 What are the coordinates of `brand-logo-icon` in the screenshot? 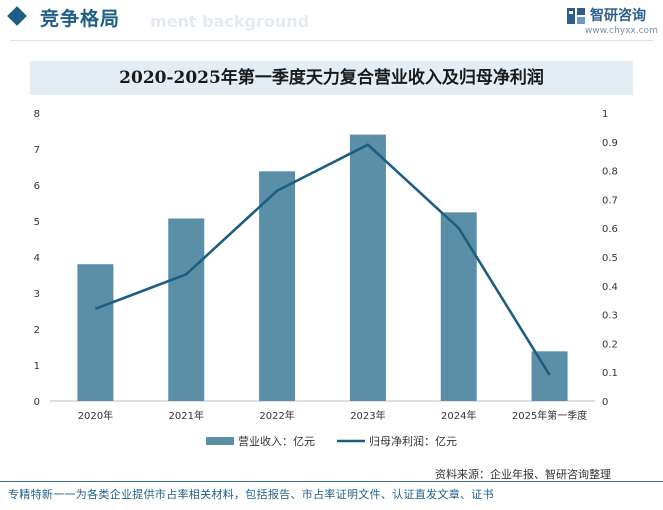 It's located at (576, 16).